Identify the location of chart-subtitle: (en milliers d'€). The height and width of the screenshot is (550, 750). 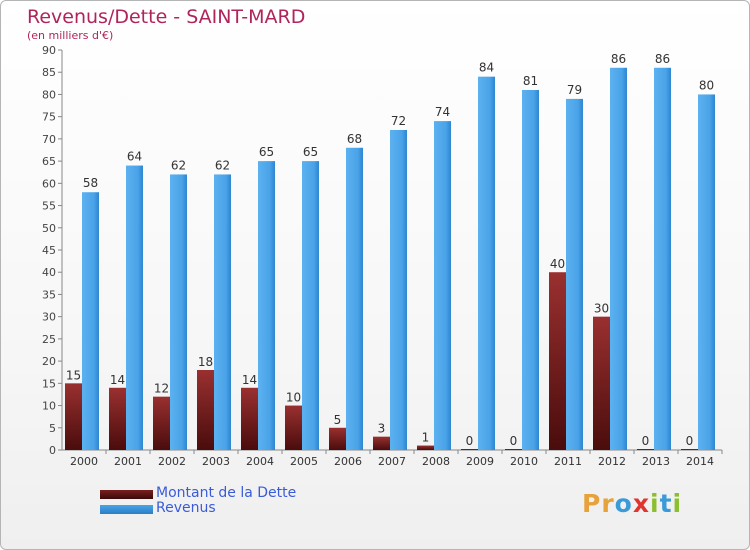
(70, 35).